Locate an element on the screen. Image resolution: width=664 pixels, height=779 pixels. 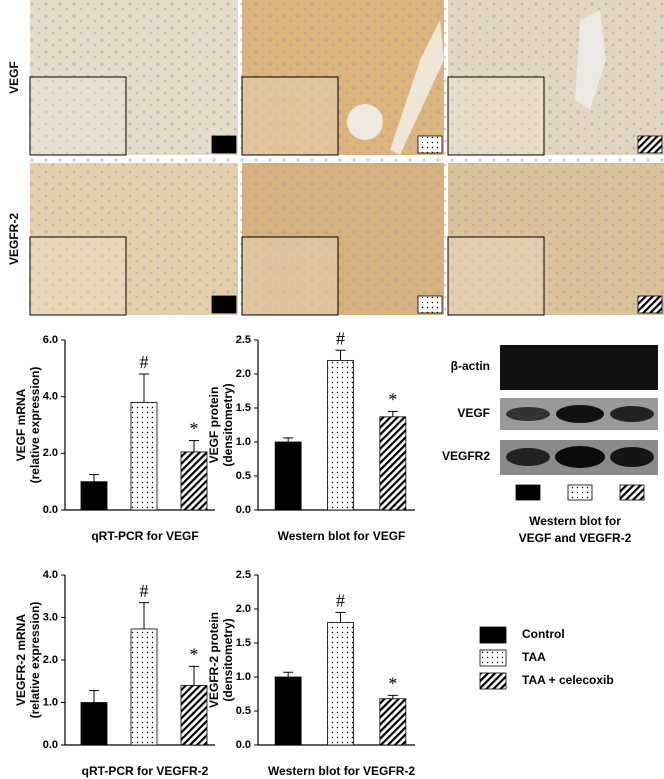
x-axis-label: qRT-PCR for VEGF is located at coordinates (144, 536).